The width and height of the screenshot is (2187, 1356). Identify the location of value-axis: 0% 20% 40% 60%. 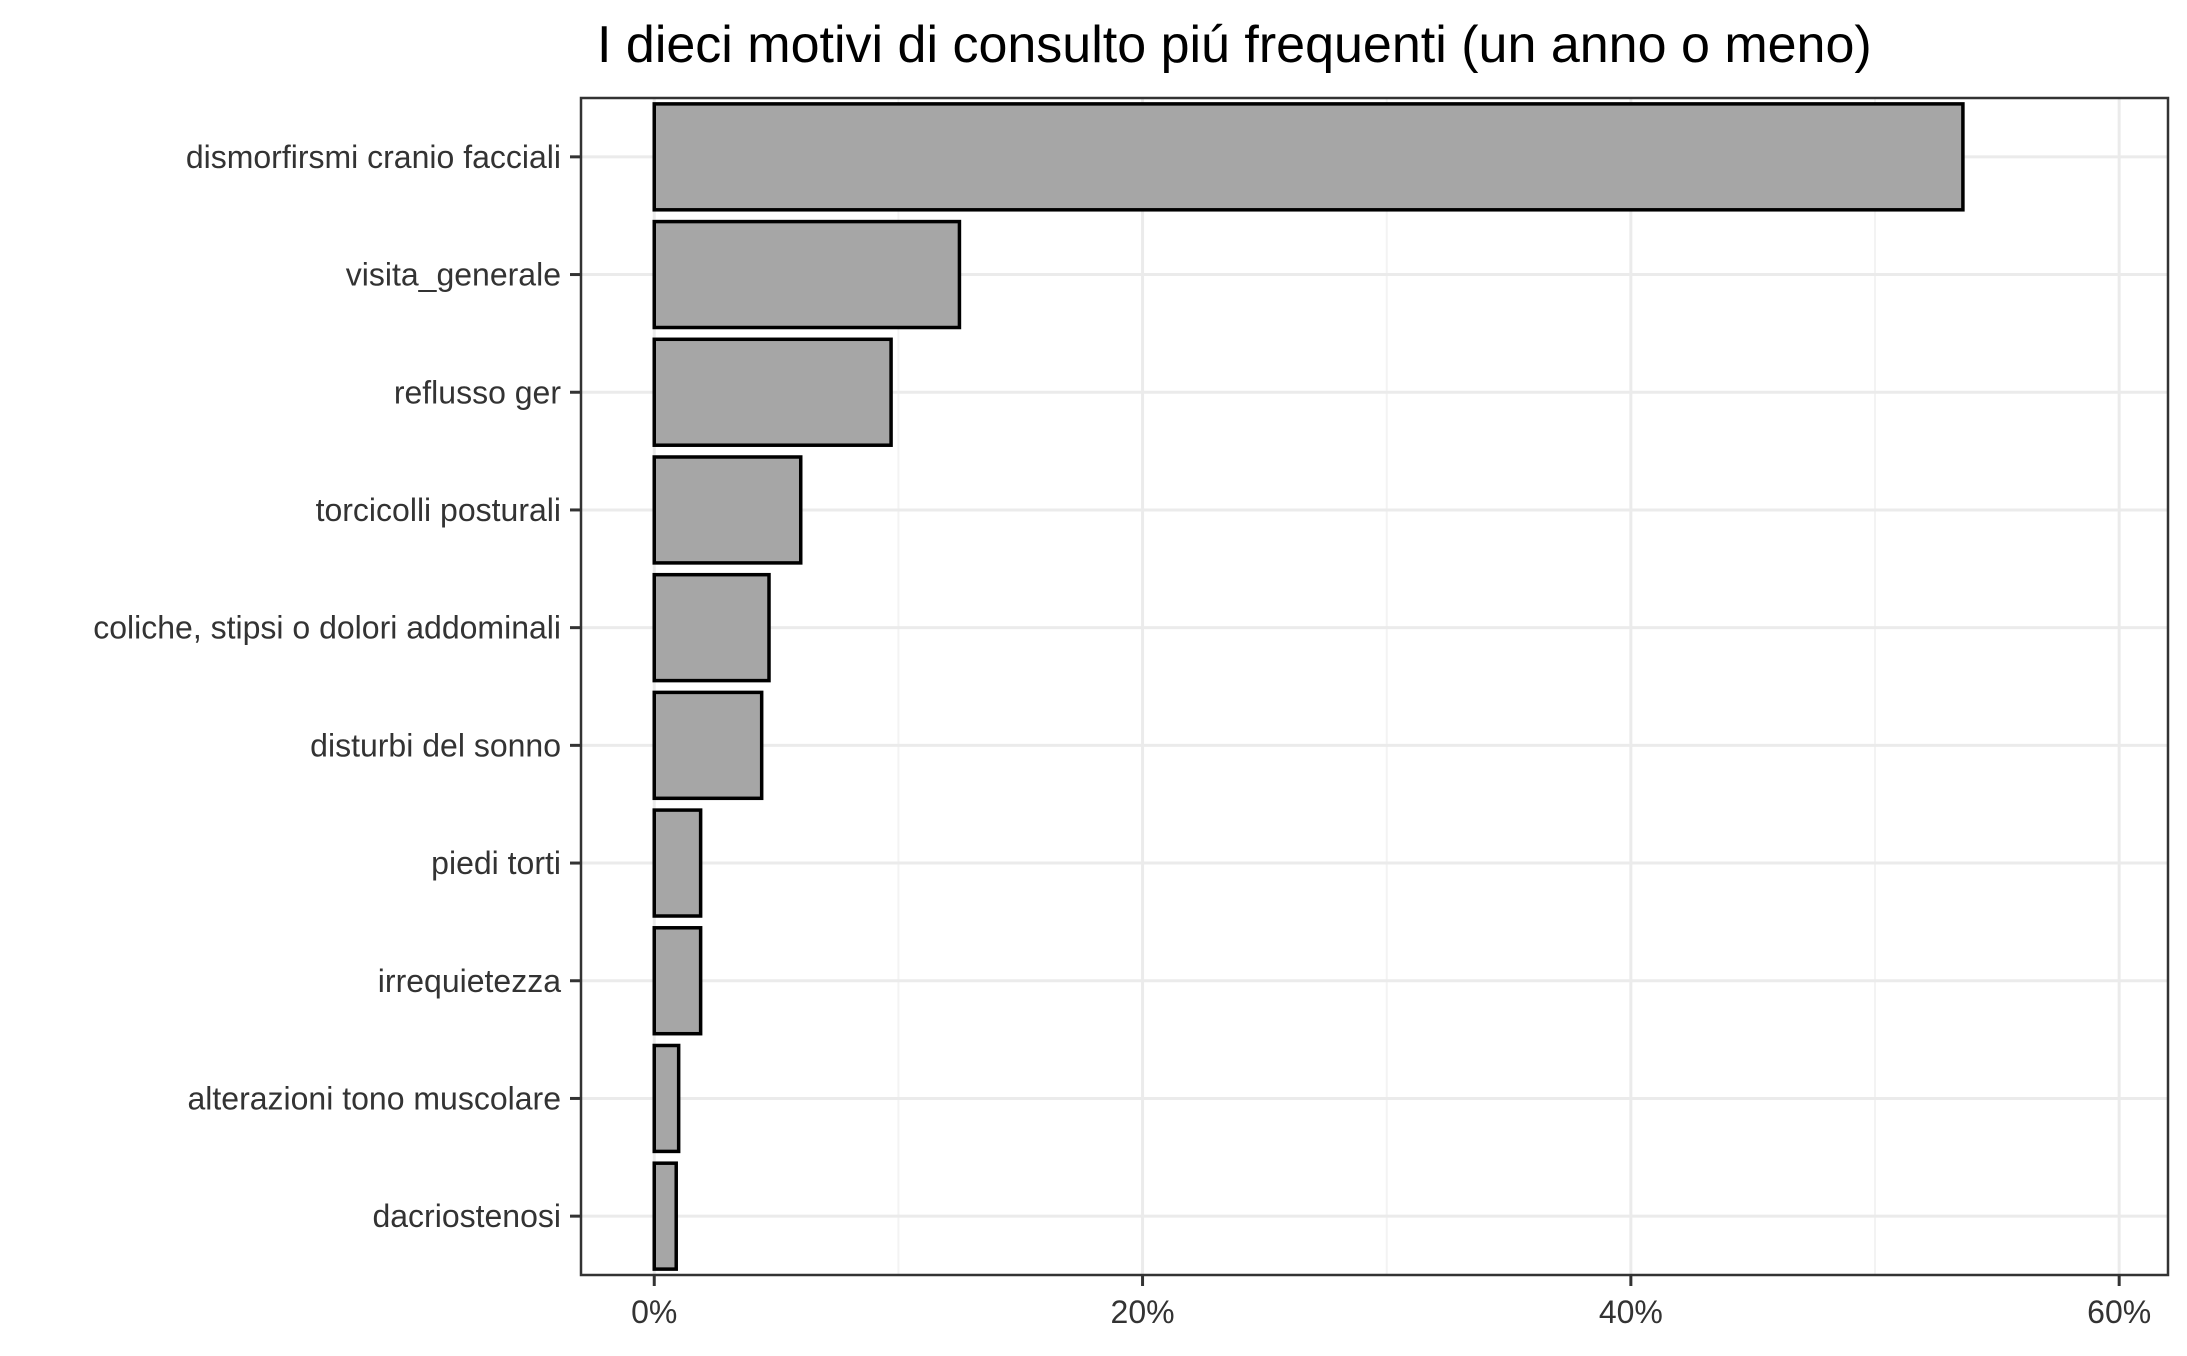
(1391, 1302).